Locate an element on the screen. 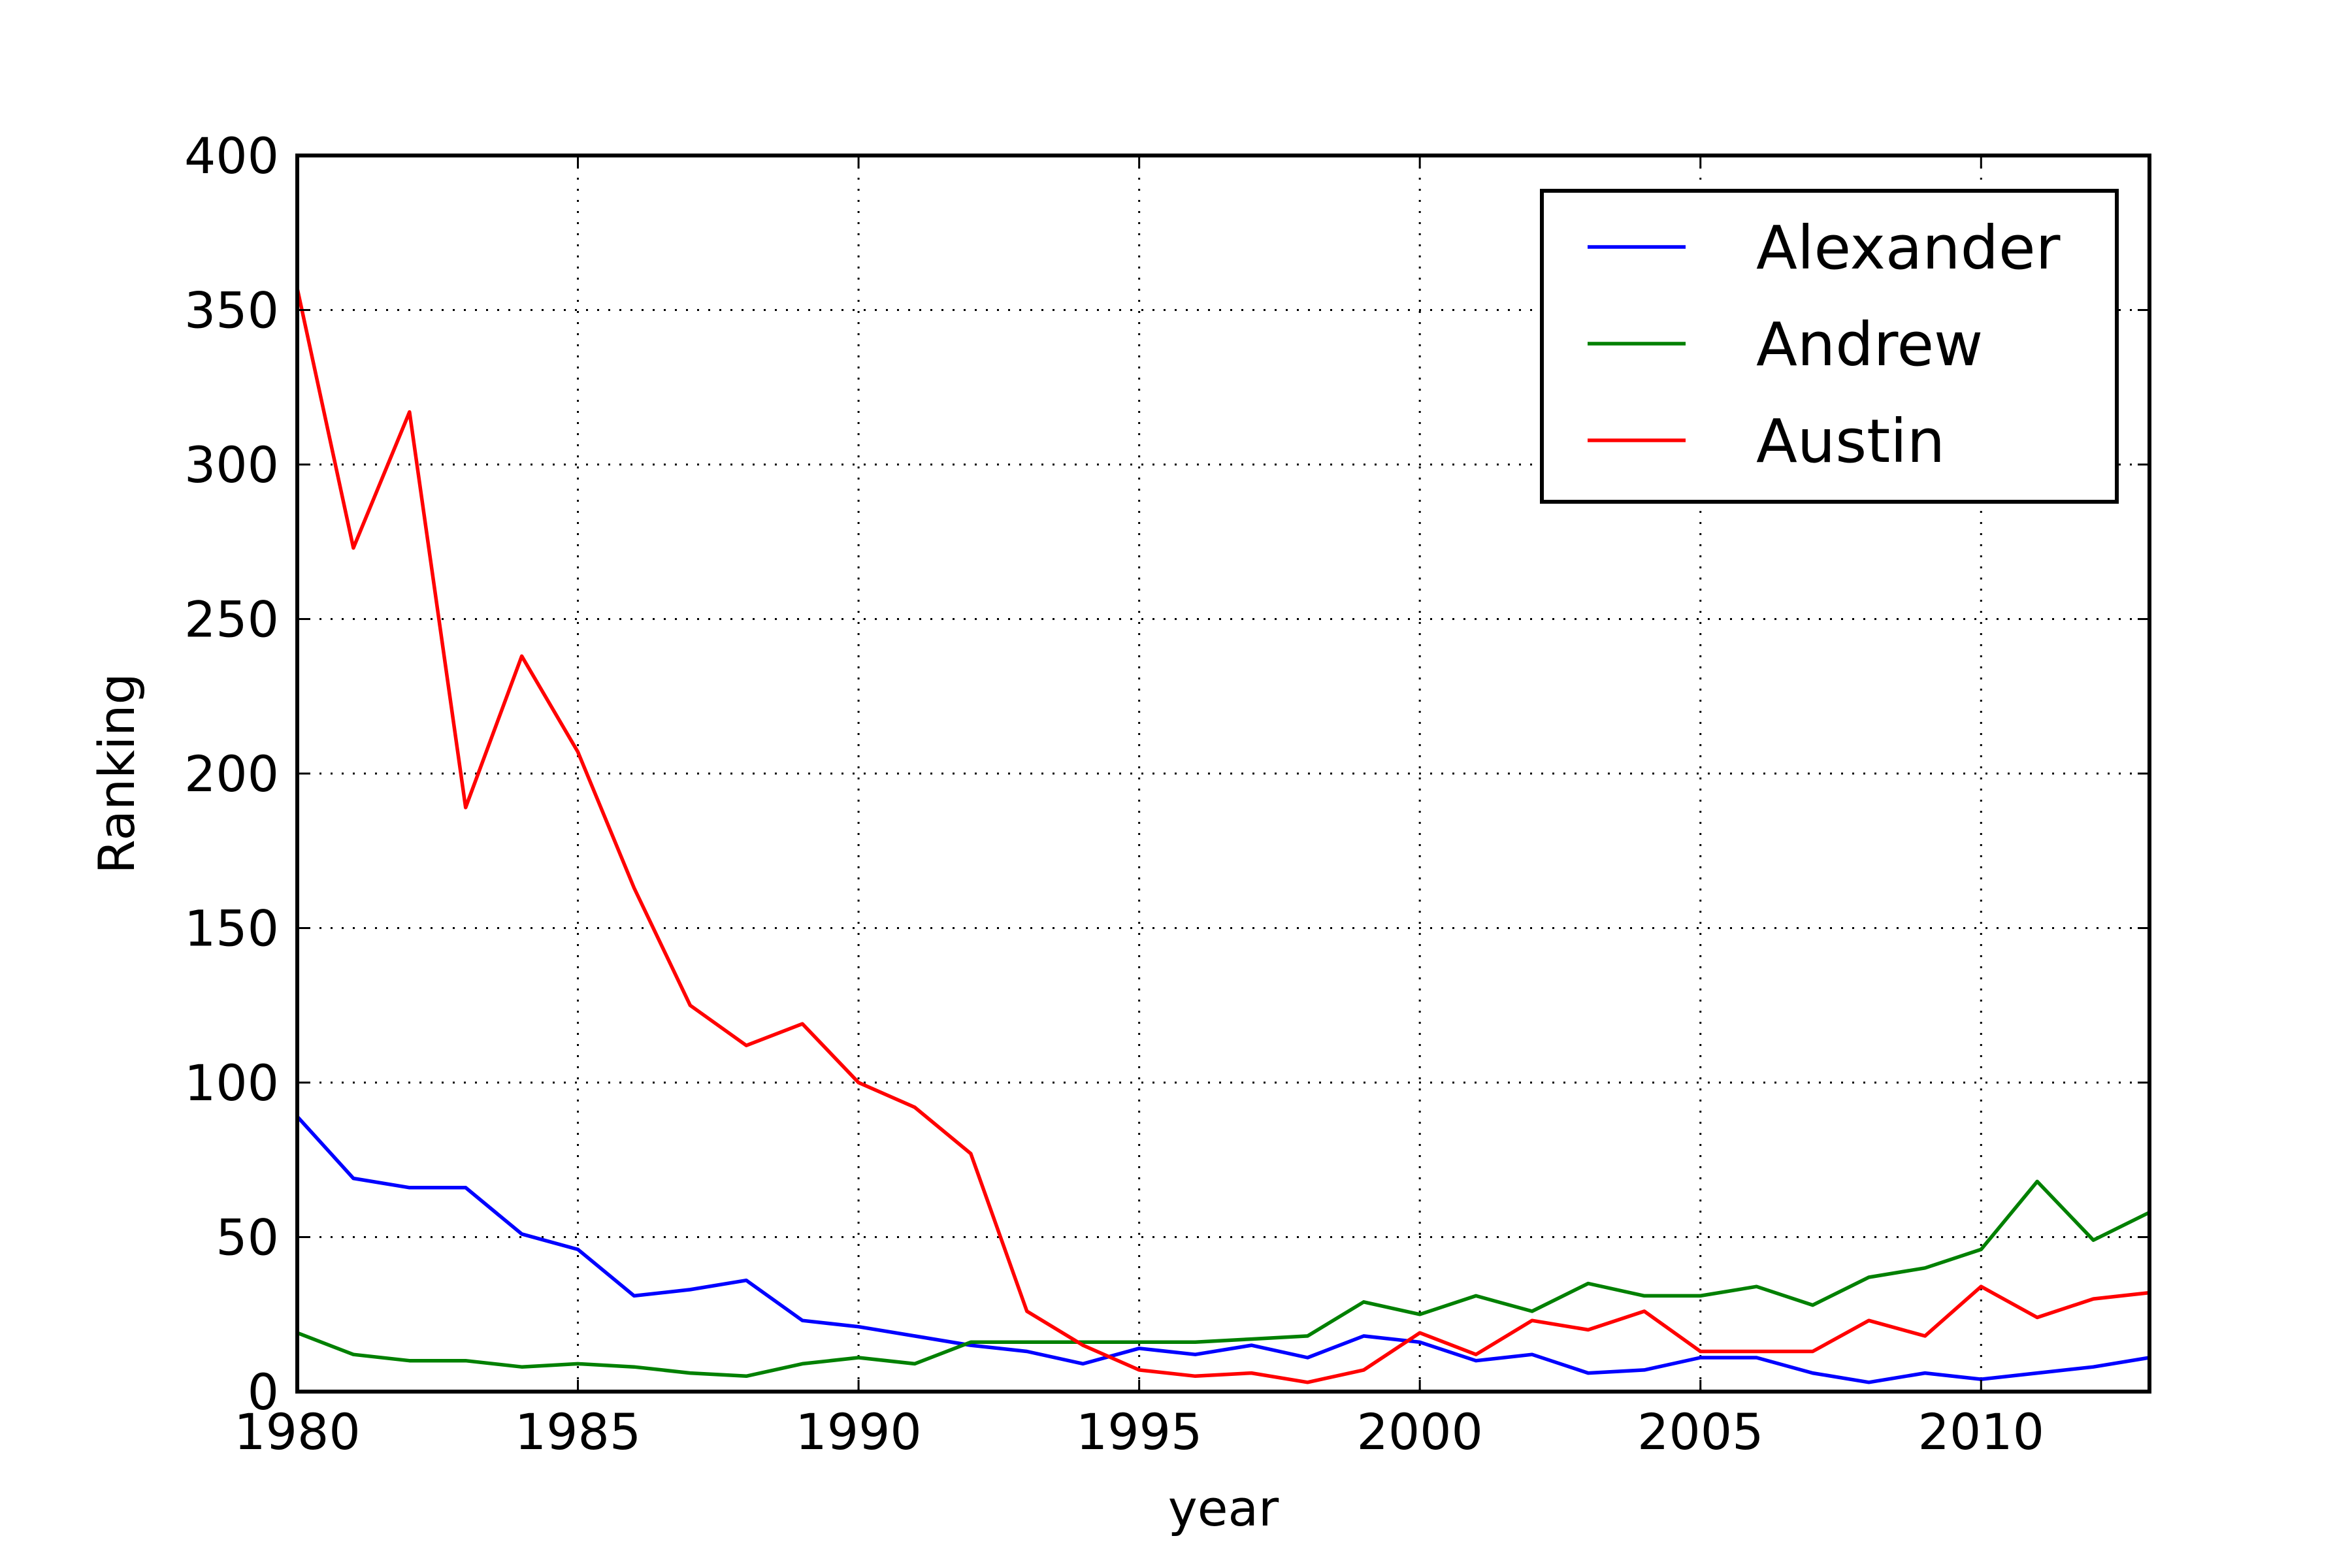  legend-box is located at coordinates (1829, 346).